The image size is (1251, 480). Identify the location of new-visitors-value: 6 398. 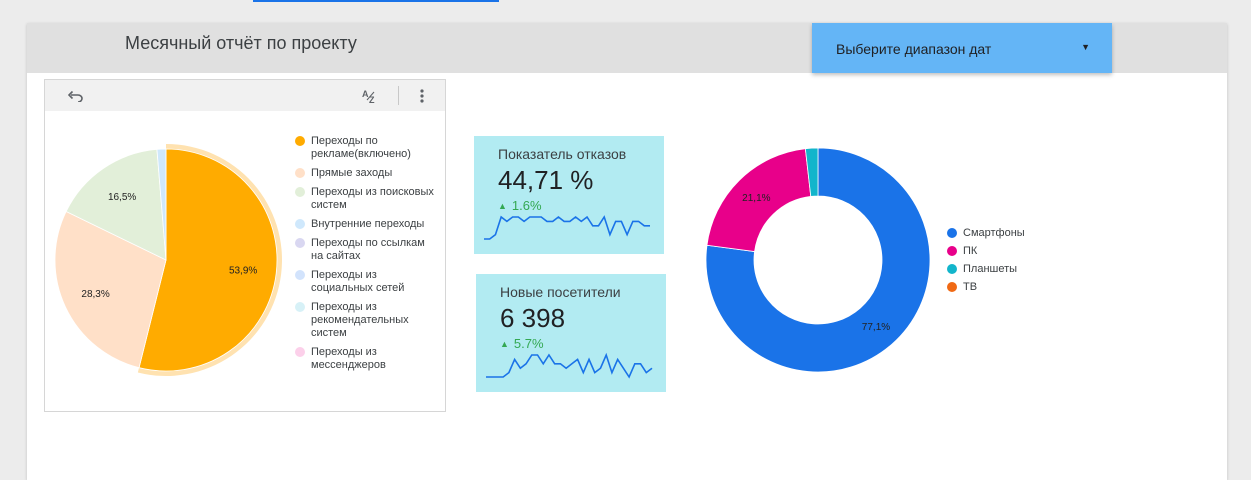
(533, 318).